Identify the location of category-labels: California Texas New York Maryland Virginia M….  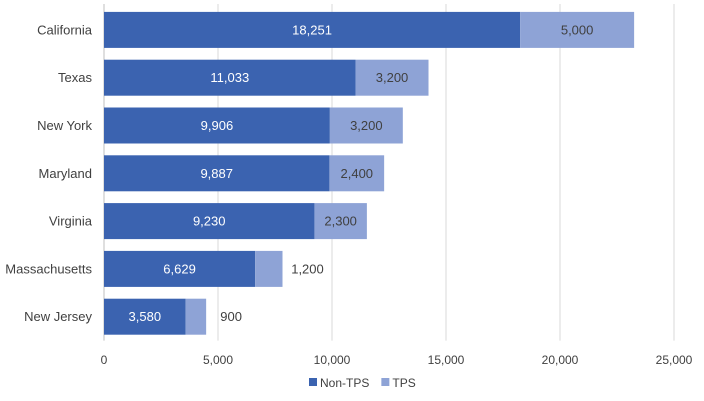
(48, 173).